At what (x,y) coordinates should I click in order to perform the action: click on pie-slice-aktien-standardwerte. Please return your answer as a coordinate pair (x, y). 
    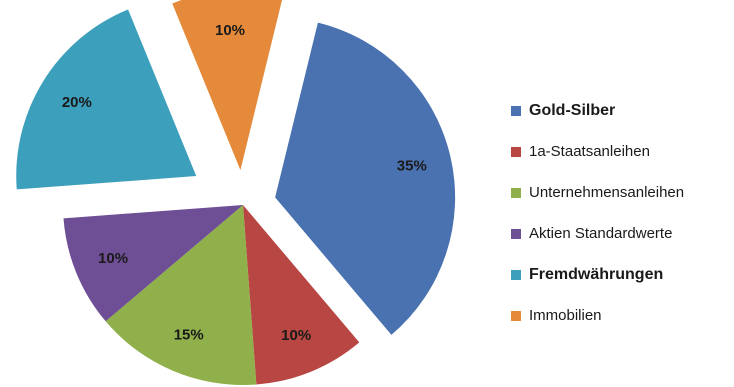
    Looking at the image, I should click on (153, 263).